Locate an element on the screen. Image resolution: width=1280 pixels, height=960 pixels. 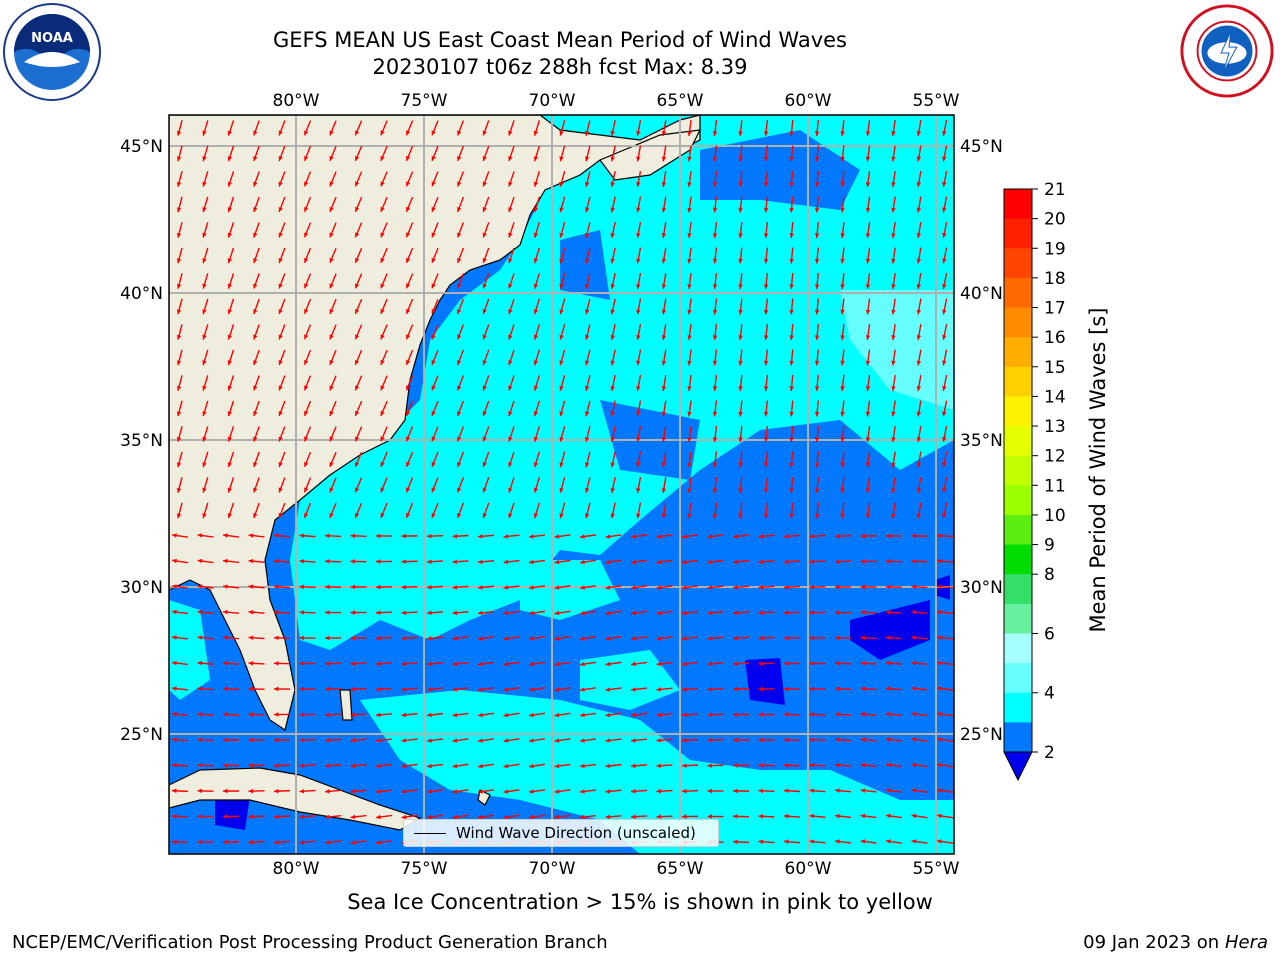
landmass is located at coordinates (484, 797).